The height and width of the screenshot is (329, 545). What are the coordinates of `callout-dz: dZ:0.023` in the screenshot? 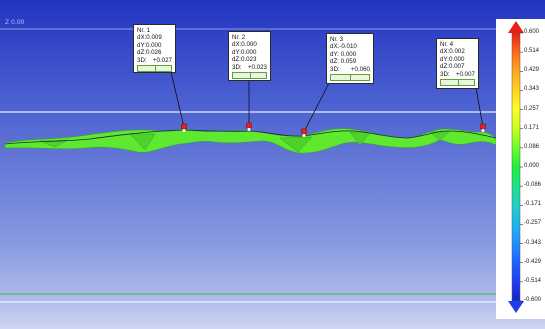 It's located at (244, 60).